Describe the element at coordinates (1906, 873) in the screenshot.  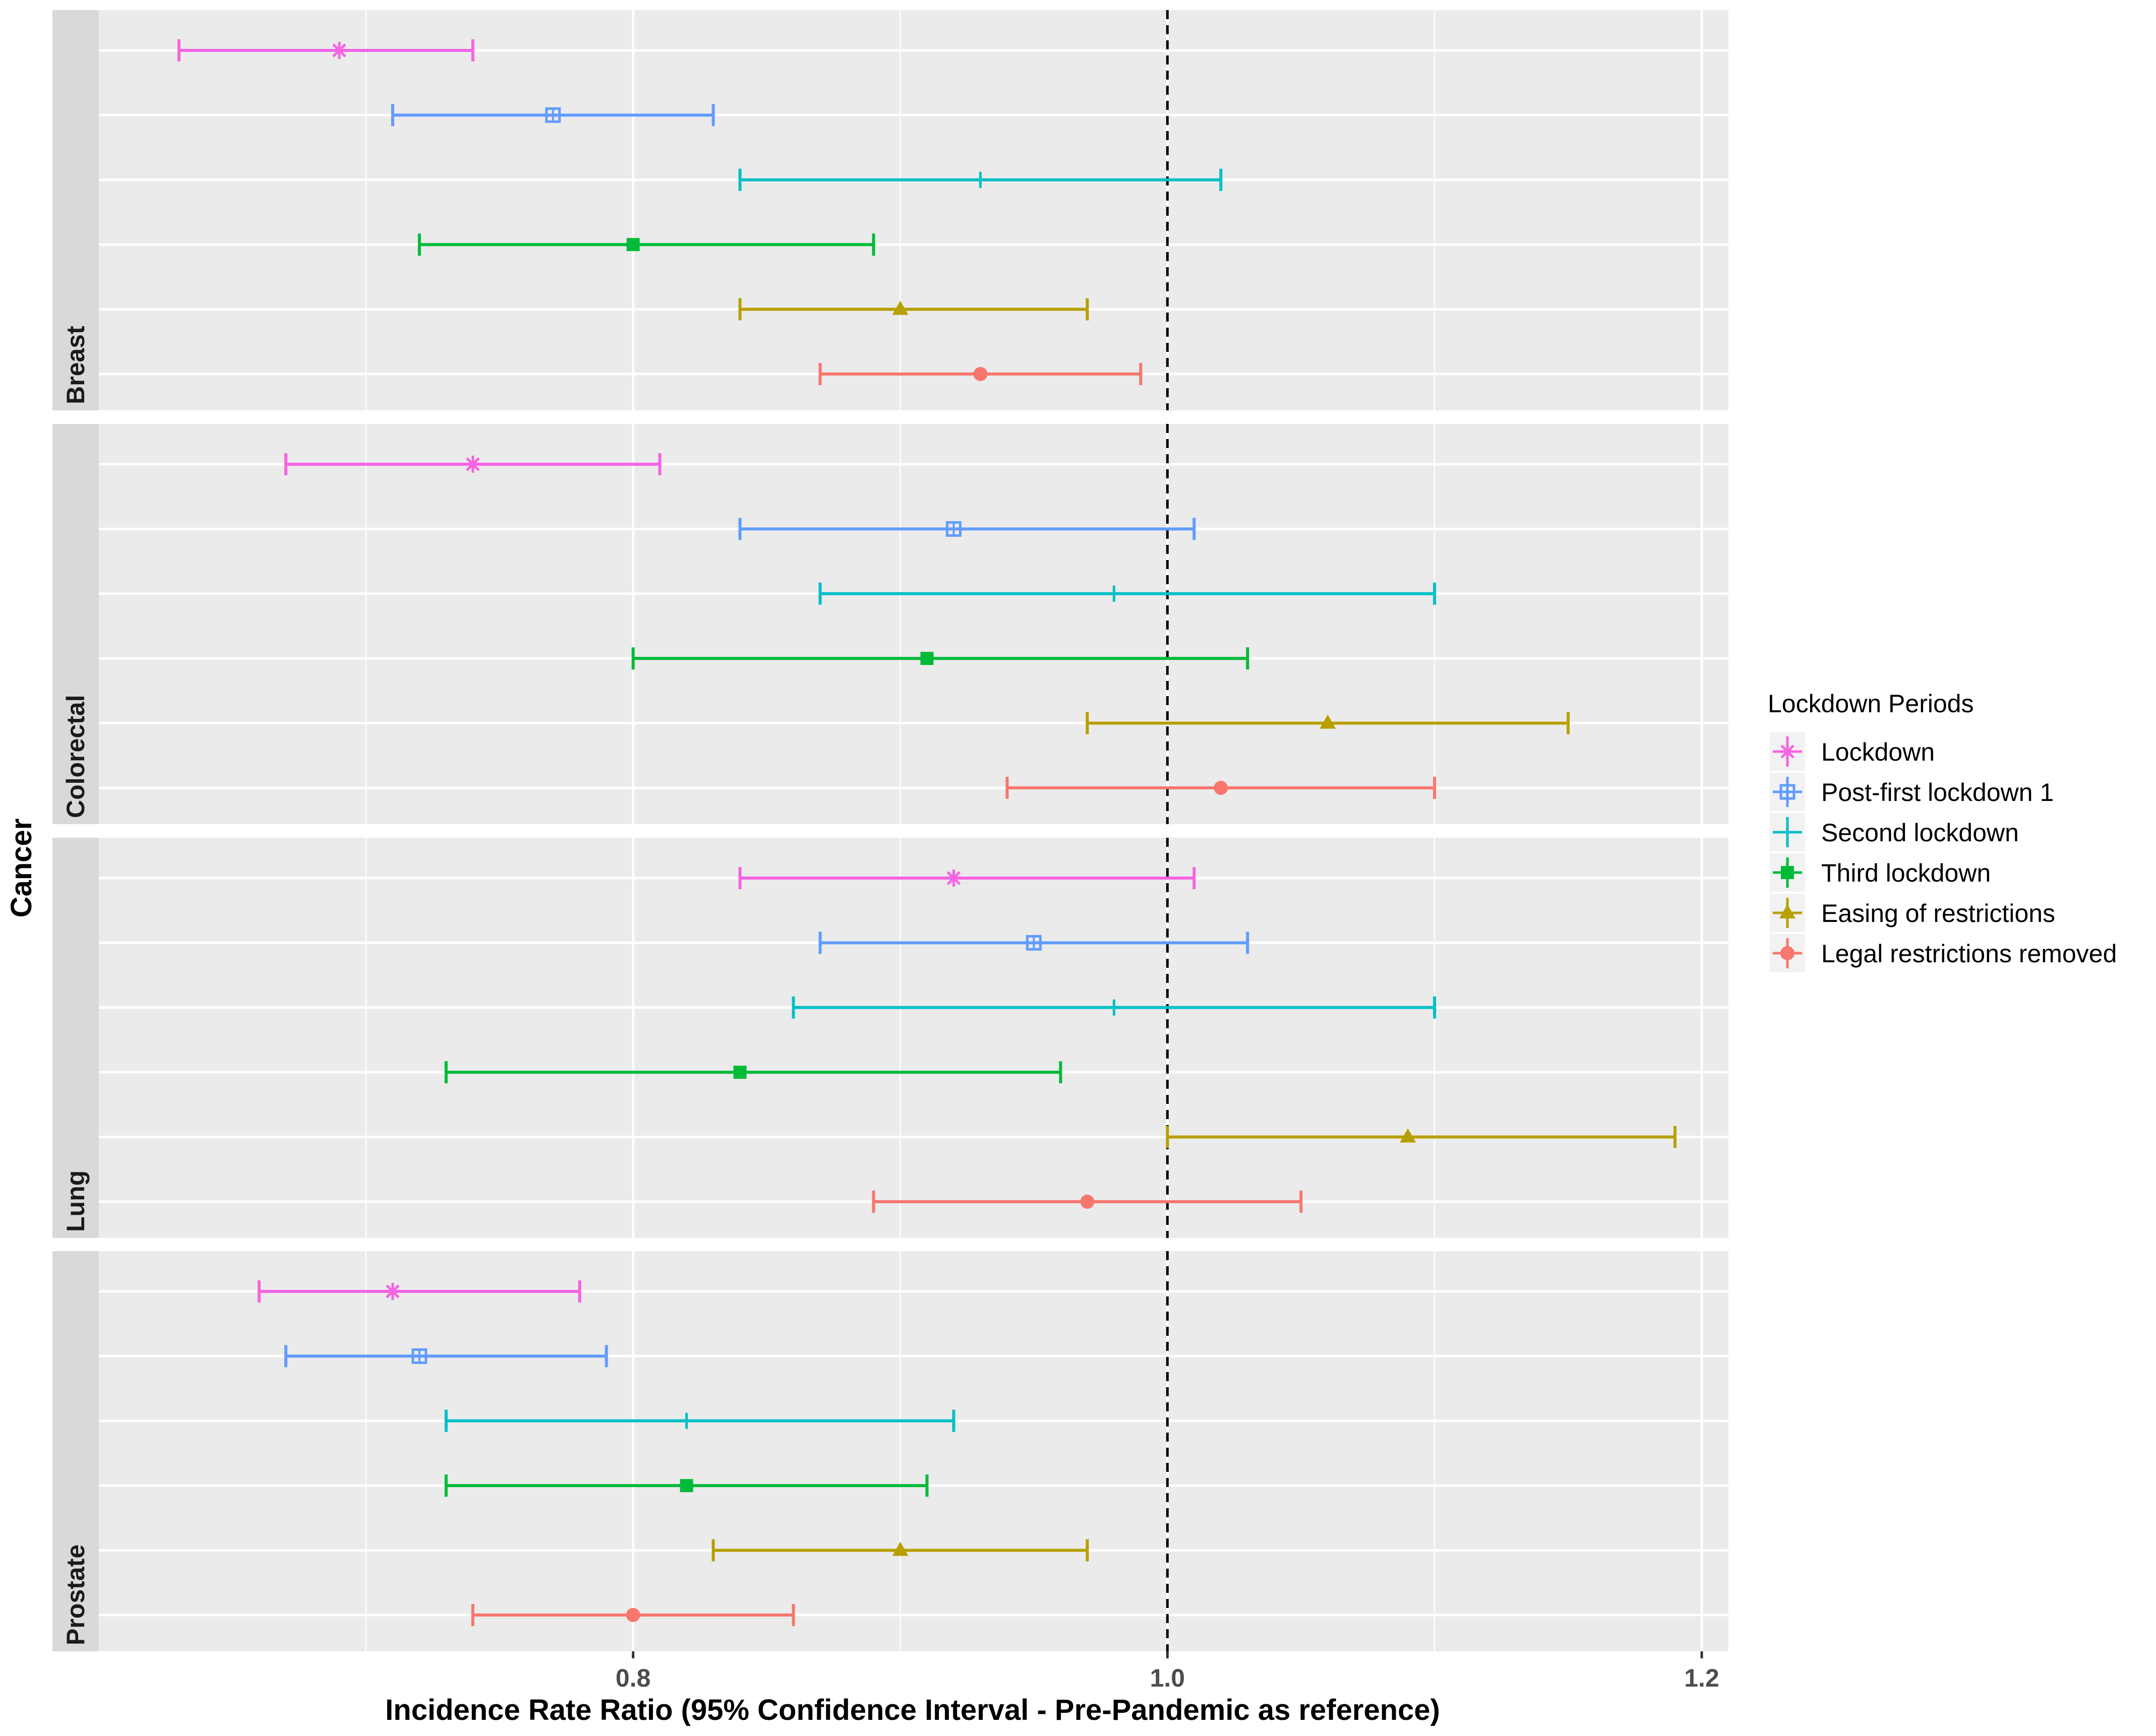
I see `legend-label: Third lockdown` at that location.